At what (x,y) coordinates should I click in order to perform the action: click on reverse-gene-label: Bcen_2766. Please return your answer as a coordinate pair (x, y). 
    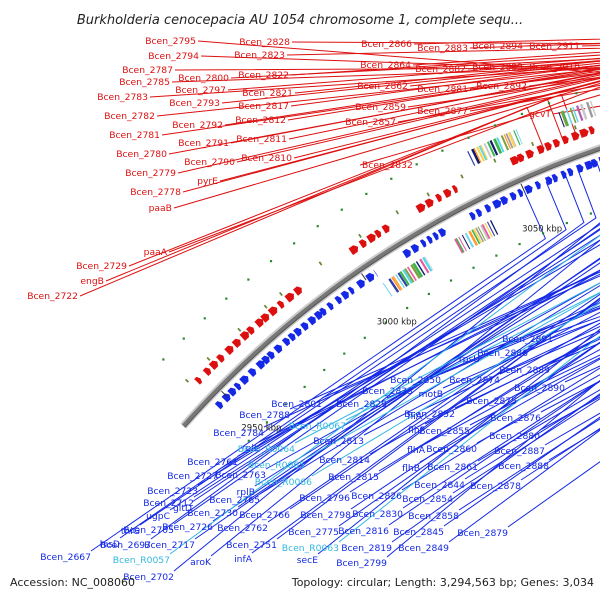
    Looking at the image, I should click on (264, 515).